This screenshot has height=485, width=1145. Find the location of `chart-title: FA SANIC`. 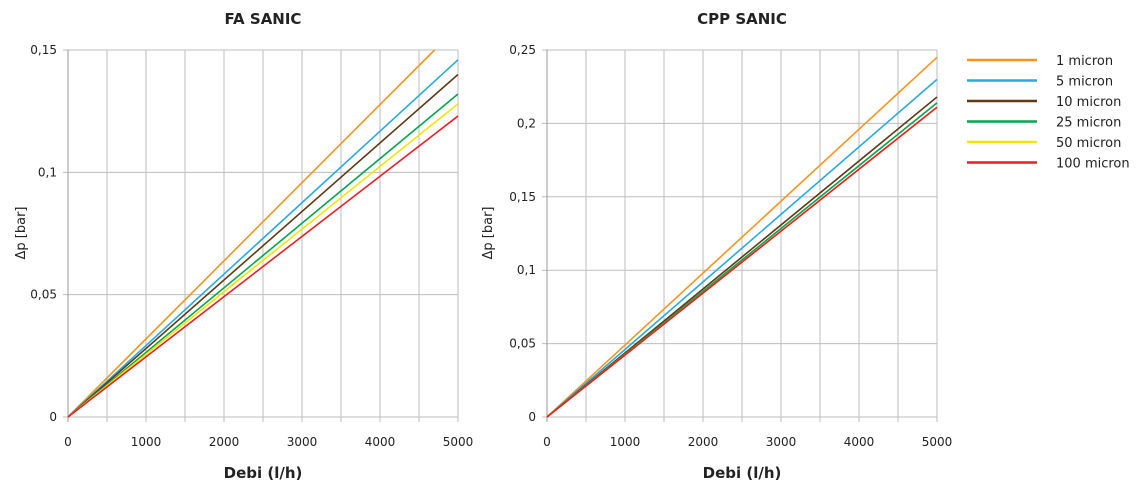

chart-title: FA SANIC is located at coordinates (263, 19).